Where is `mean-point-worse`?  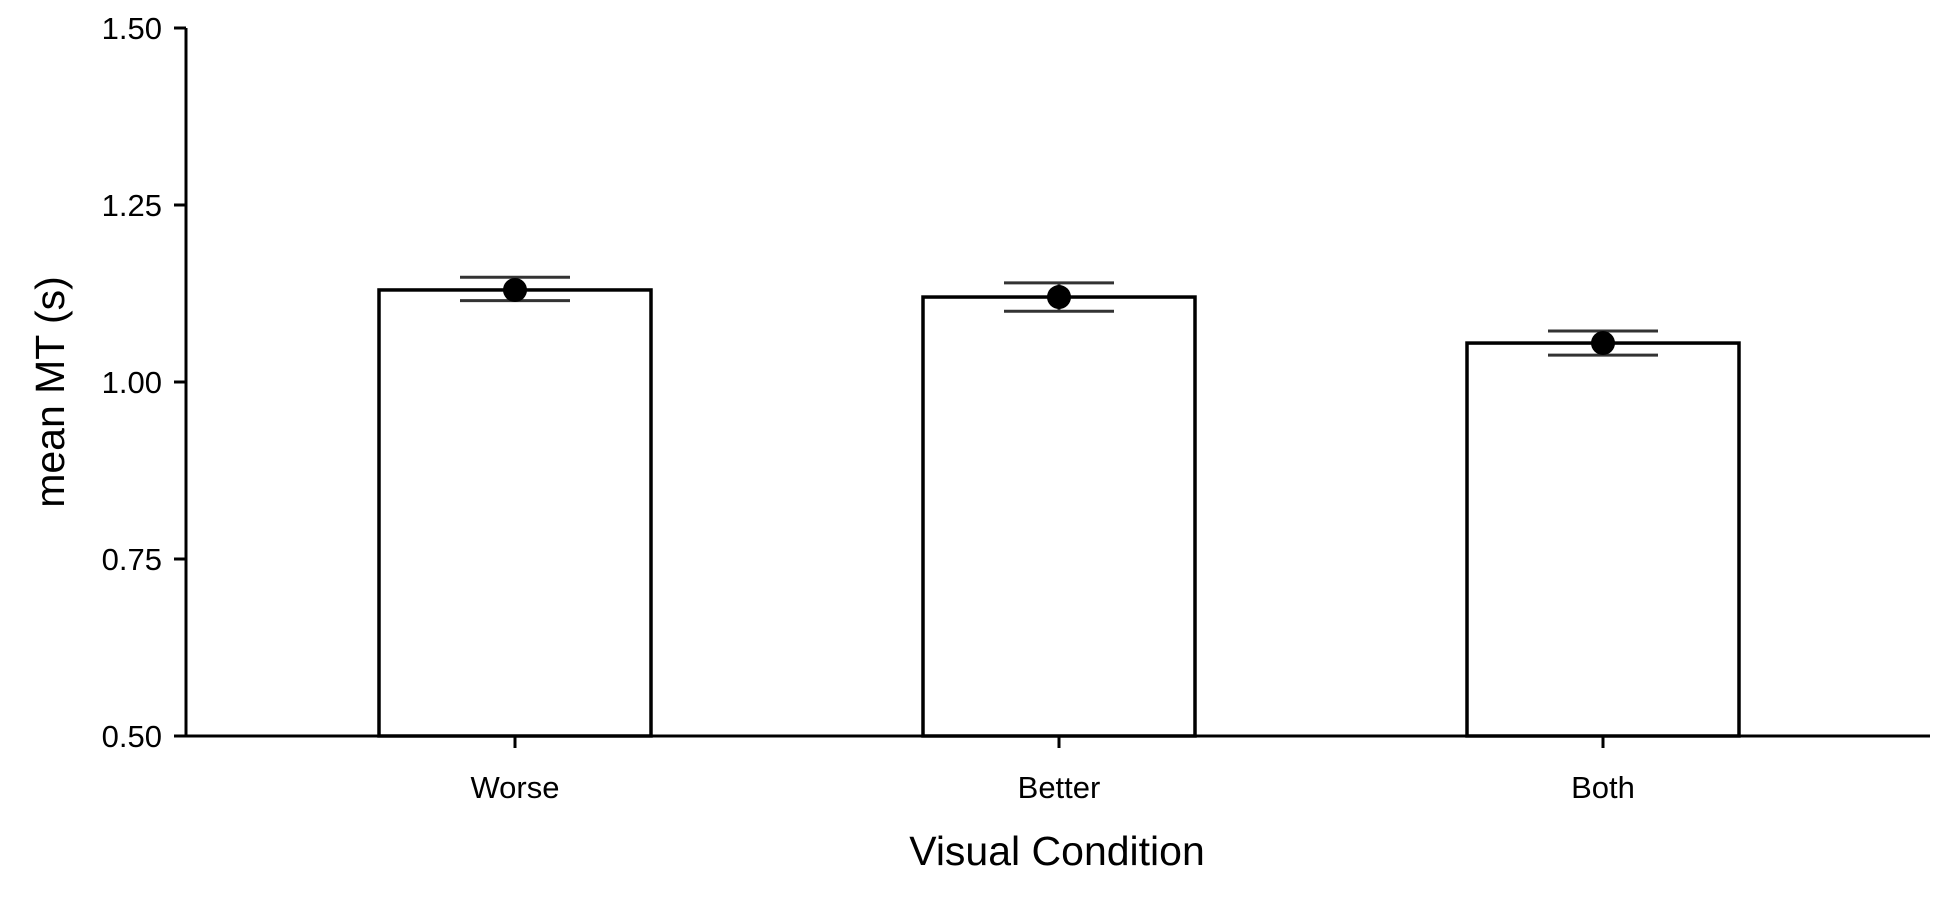
mean-point-worse is located at coordinates (515, 289).